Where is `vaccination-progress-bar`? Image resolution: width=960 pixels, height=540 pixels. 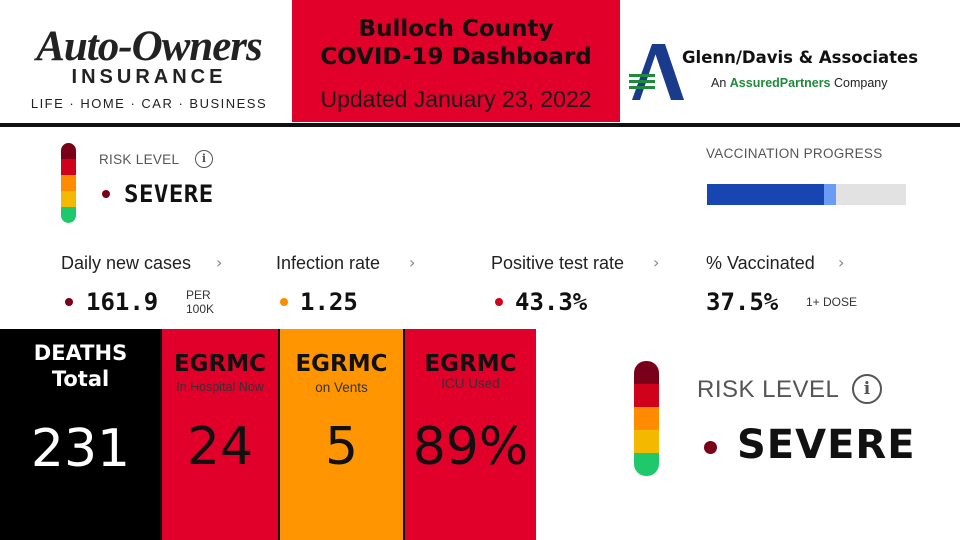 vaccination-progress-bar is located at coordinates (806, 194).